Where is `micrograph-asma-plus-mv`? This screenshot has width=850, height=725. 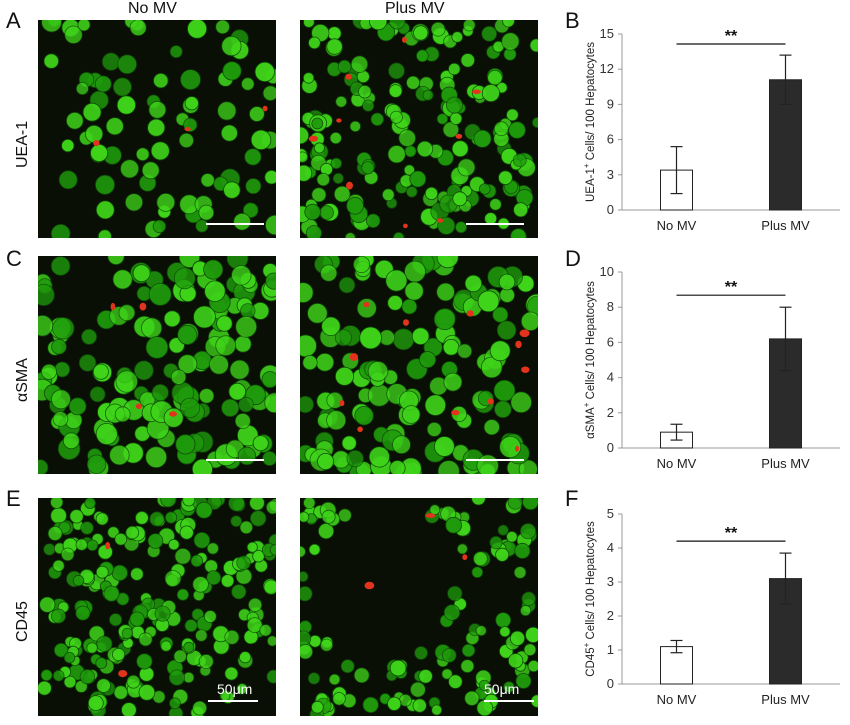
micrograph-asma-plus-mv is located at coordinates (419, 365).